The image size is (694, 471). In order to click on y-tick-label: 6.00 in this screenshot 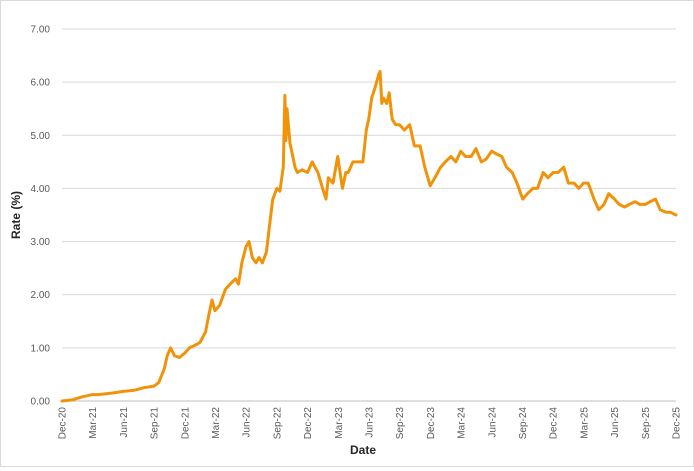, I will do `click(41, 83)`.